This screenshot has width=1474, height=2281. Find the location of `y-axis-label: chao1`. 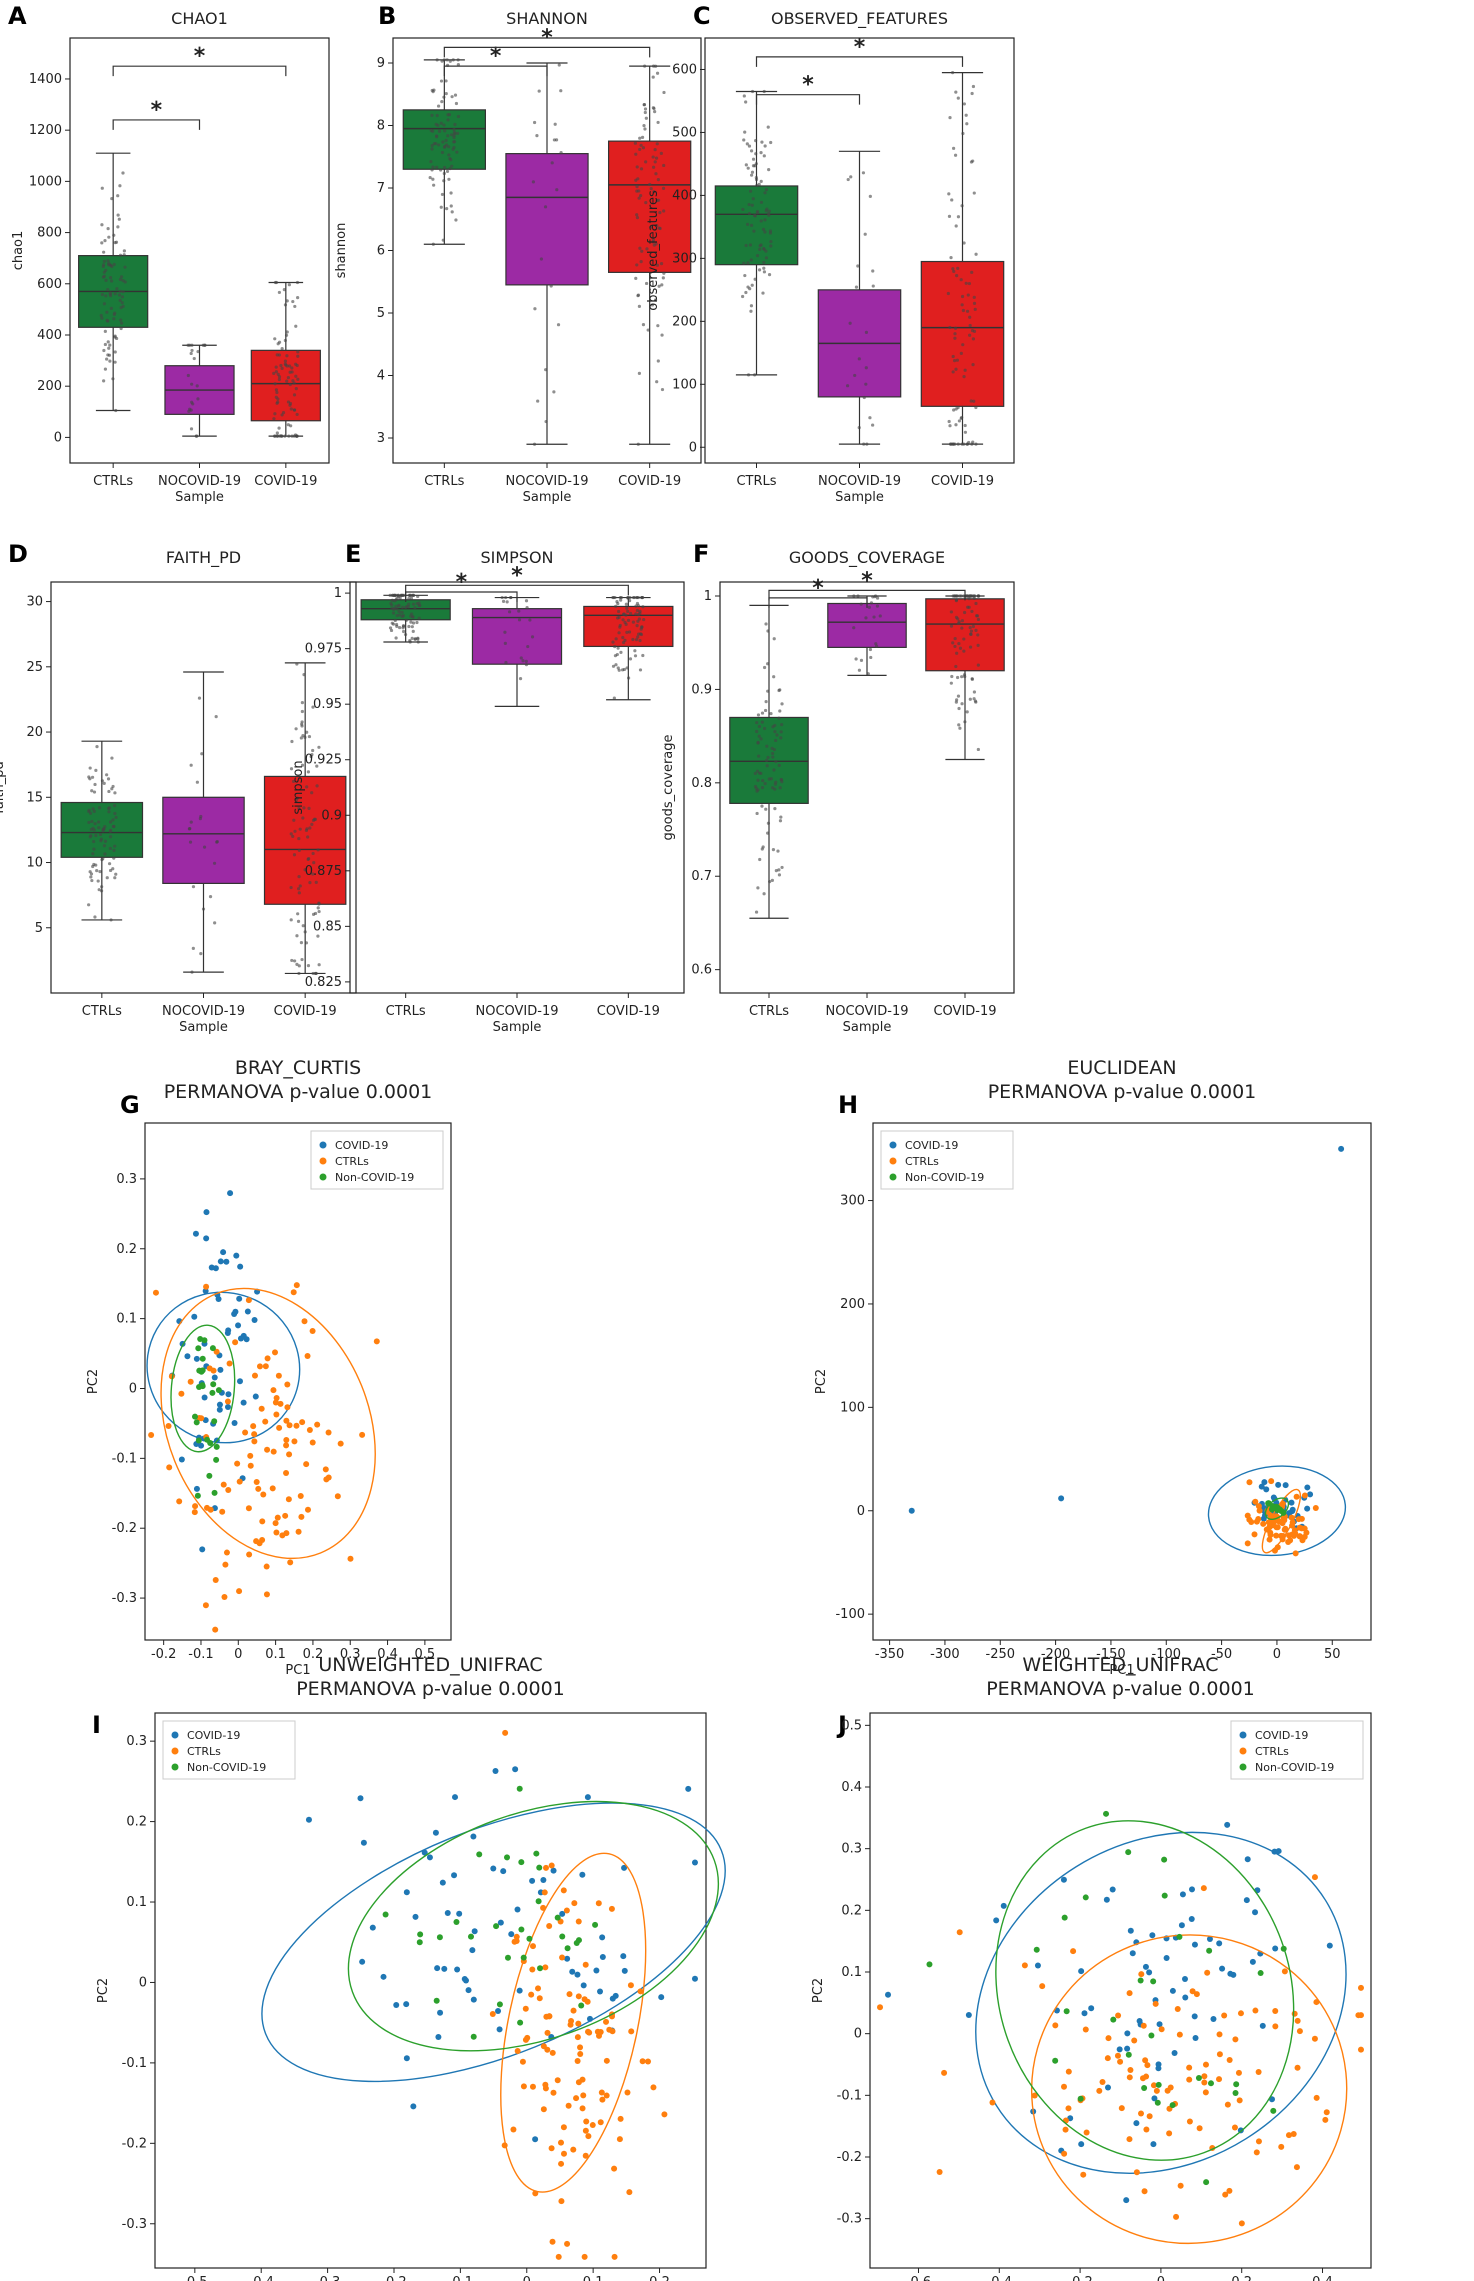

y-axis-label: chao1 is located at coordinates (18, 251).